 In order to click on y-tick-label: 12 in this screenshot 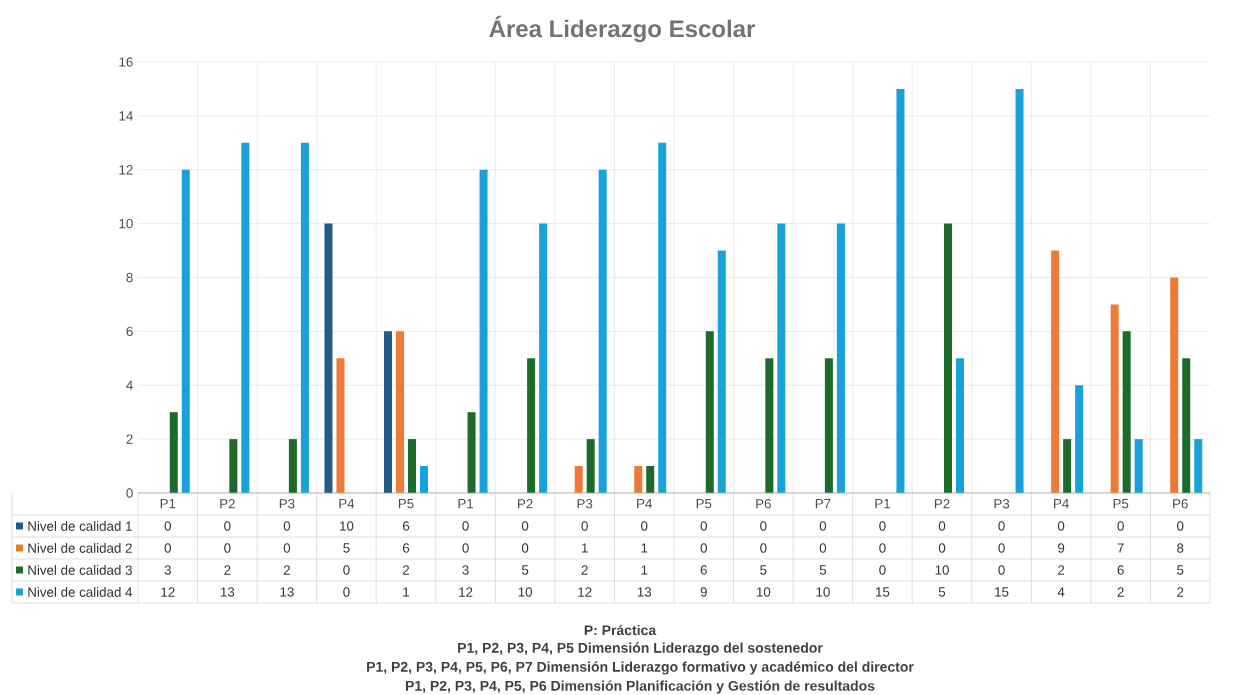, I will do `click(126, 170)`.